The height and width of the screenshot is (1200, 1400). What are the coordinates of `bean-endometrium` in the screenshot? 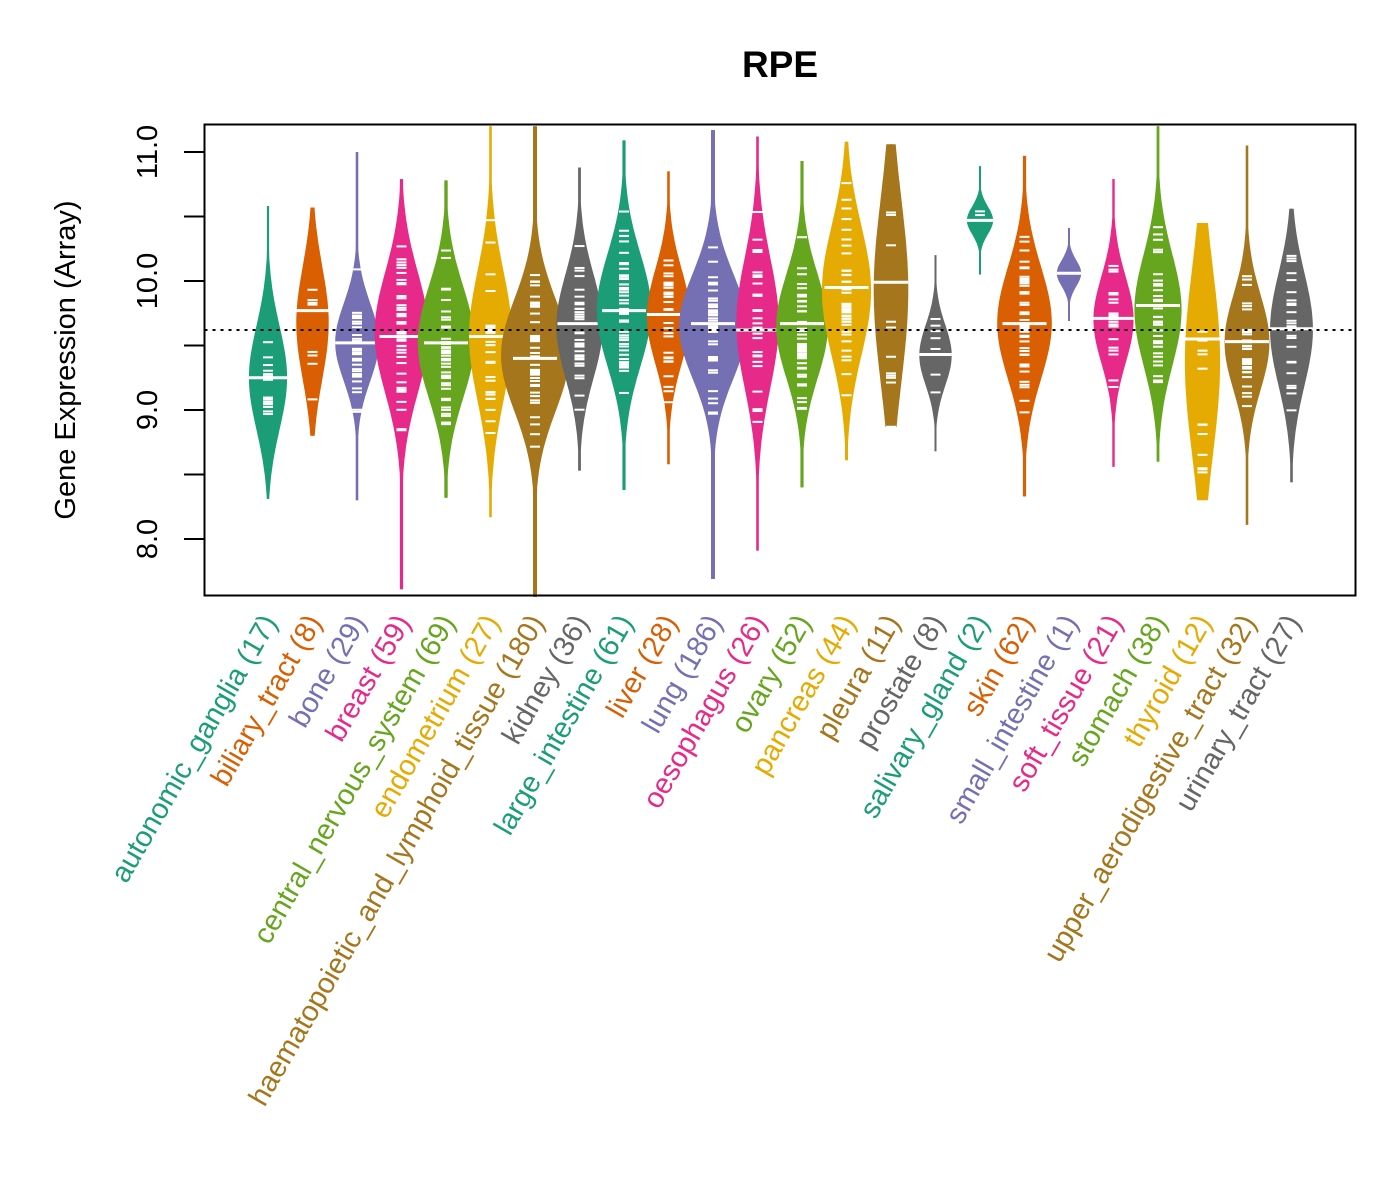 It's located at (490, 322).